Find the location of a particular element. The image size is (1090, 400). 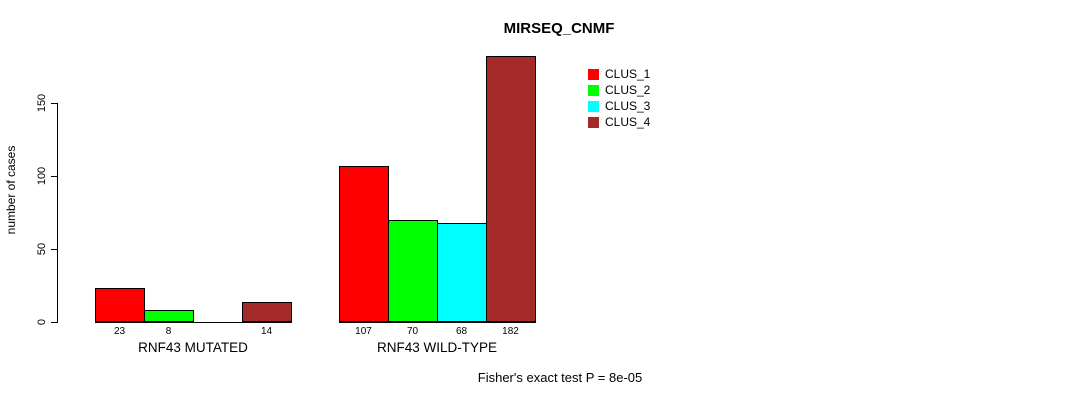

y-axis-label: number of cases is located at coordinates (11, 190).